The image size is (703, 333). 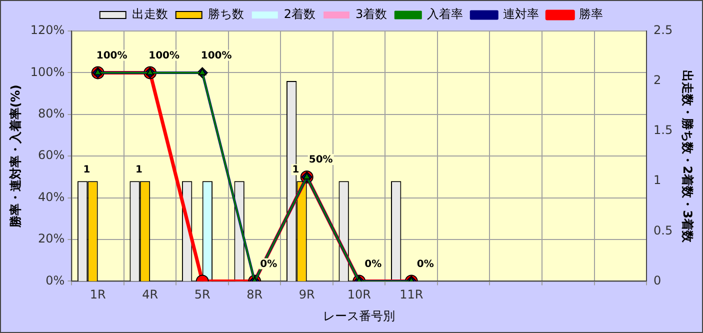 What do you see at coordinates (51, 197) in the screenshot?
I see `y-tick-label: 40%` at bounding box center [51, 197].